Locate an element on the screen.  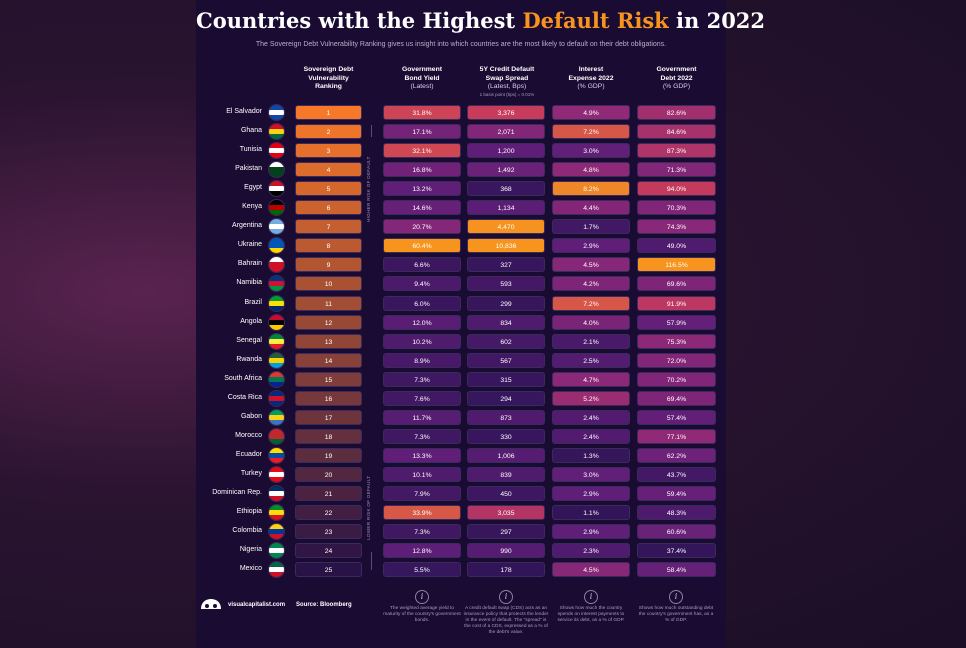
int-cell: 2.3% is located at coordinates (591, 551).